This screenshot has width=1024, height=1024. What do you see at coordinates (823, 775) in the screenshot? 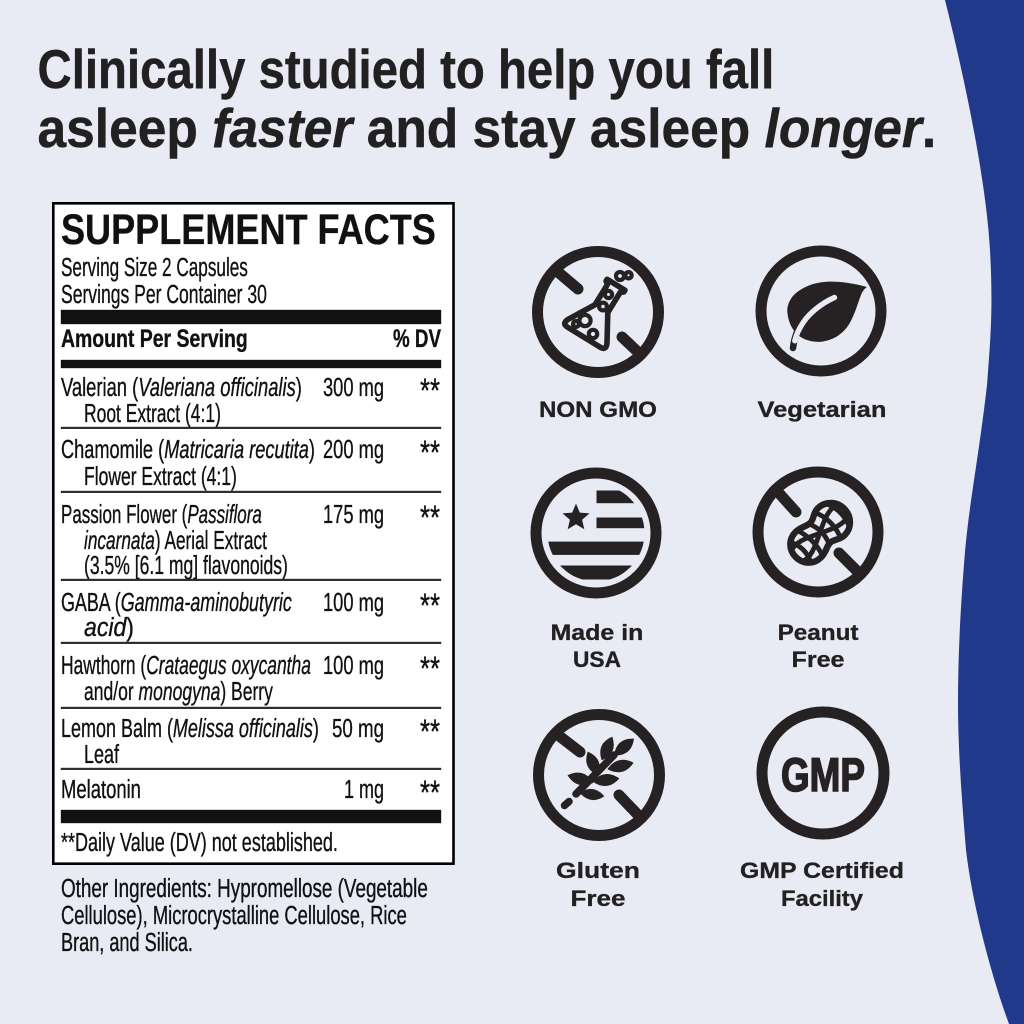
I see `svg-text: GMP` at bounding box center [823, 775].